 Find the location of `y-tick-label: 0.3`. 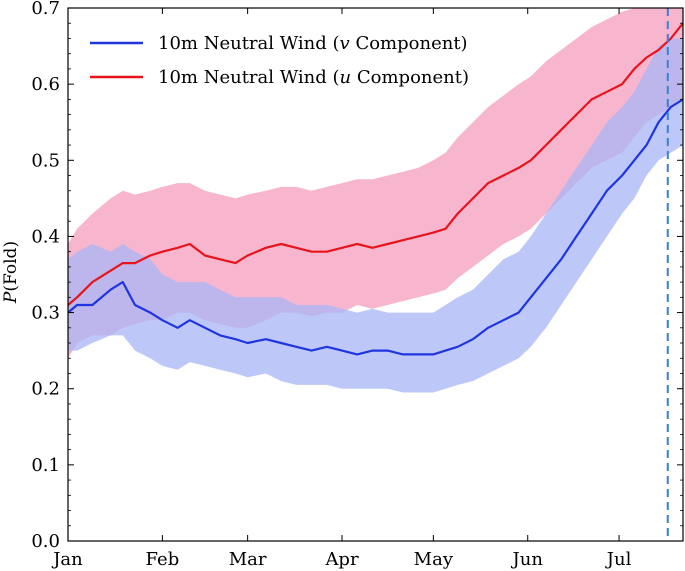

y-tick-label: 0.3 is located at coordinates (45, 313).